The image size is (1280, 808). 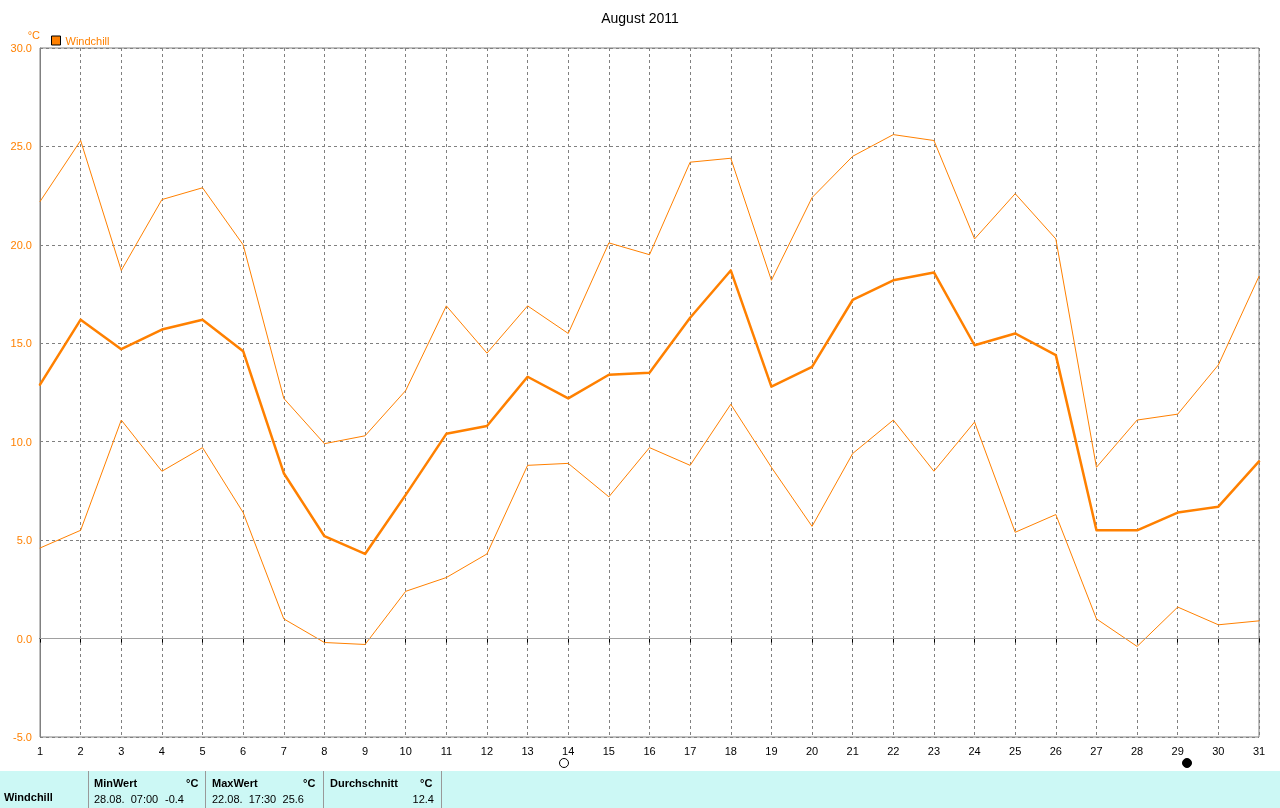 What do you see at coordinates (161, 750) in the screenshot?
I see `x-tick-label: 4` at bounding box center [161, 750].